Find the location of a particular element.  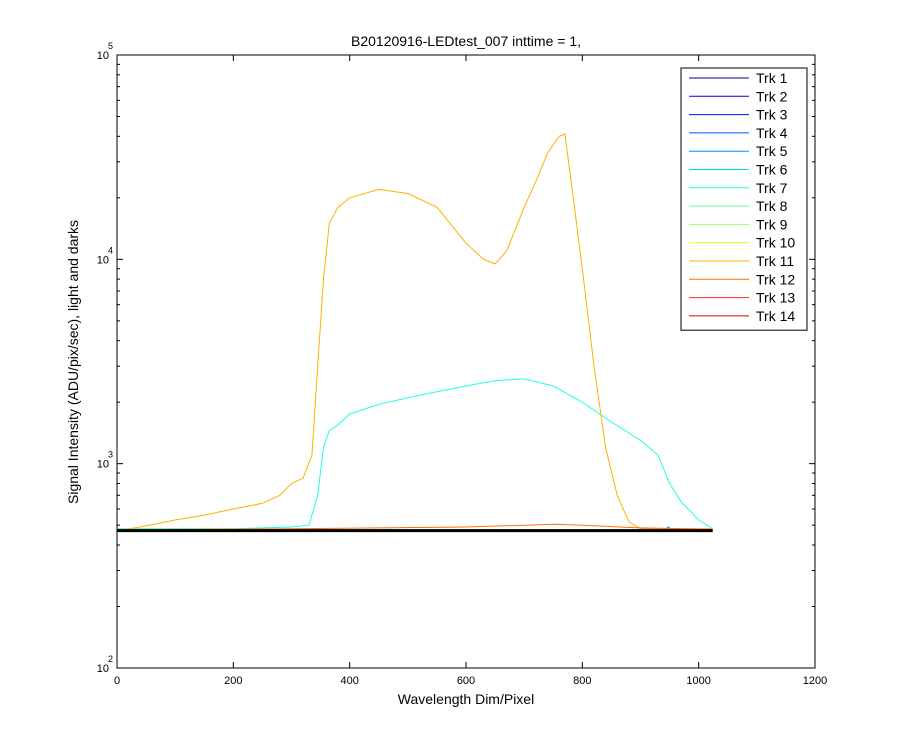

x-tick-label: 1200 is located at coordinates (815, 681).